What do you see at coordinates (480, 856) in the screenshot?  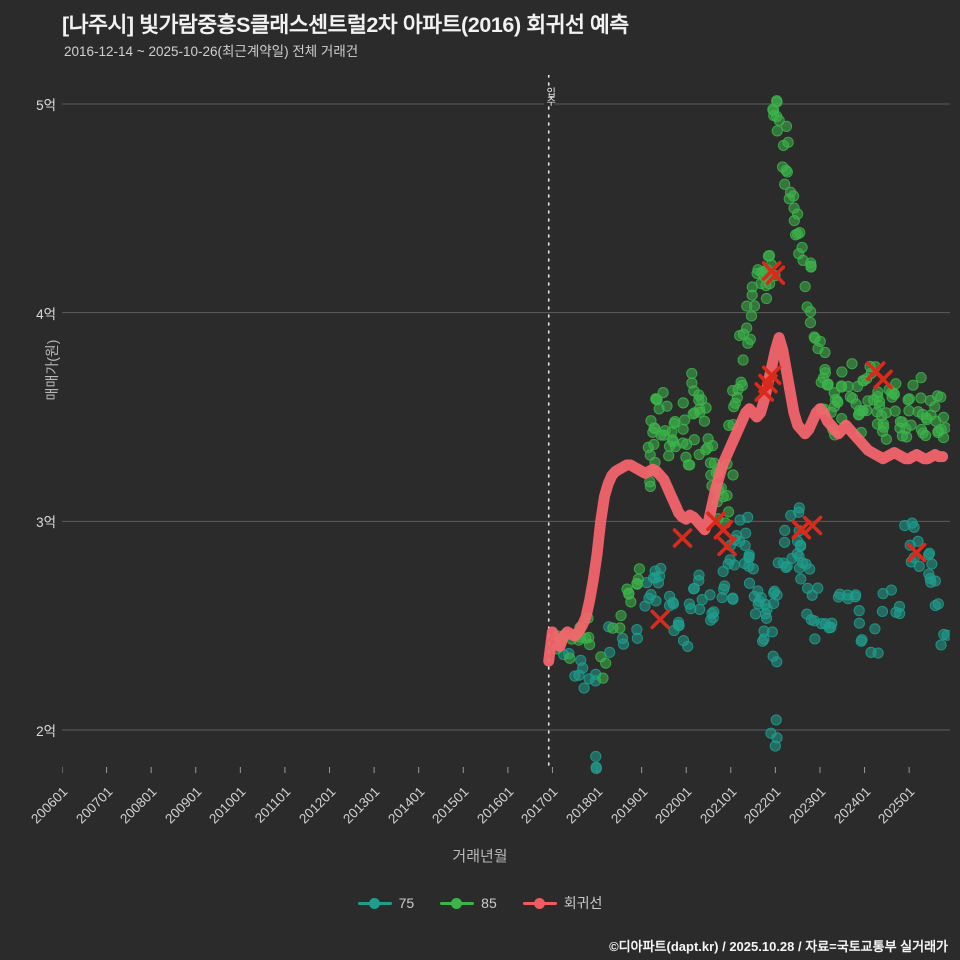 I see `x-axis-title: 거래년월` at bounding box center [480, 856].